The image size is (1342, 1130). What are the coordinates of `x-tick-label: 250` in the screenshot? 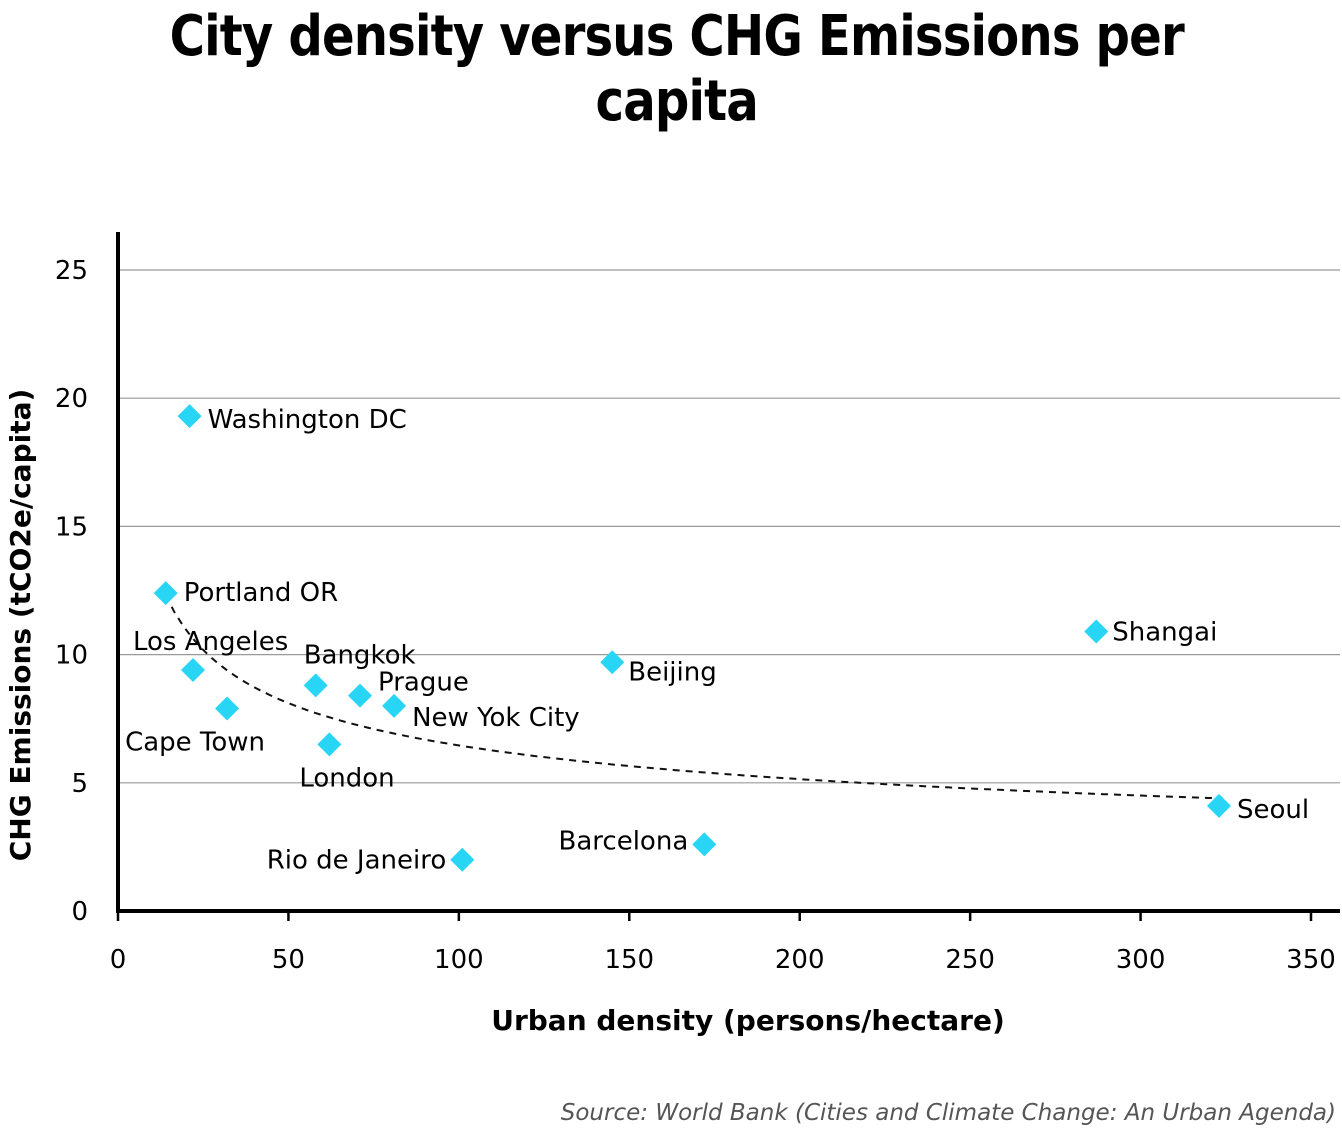 It's located at (970, 960).